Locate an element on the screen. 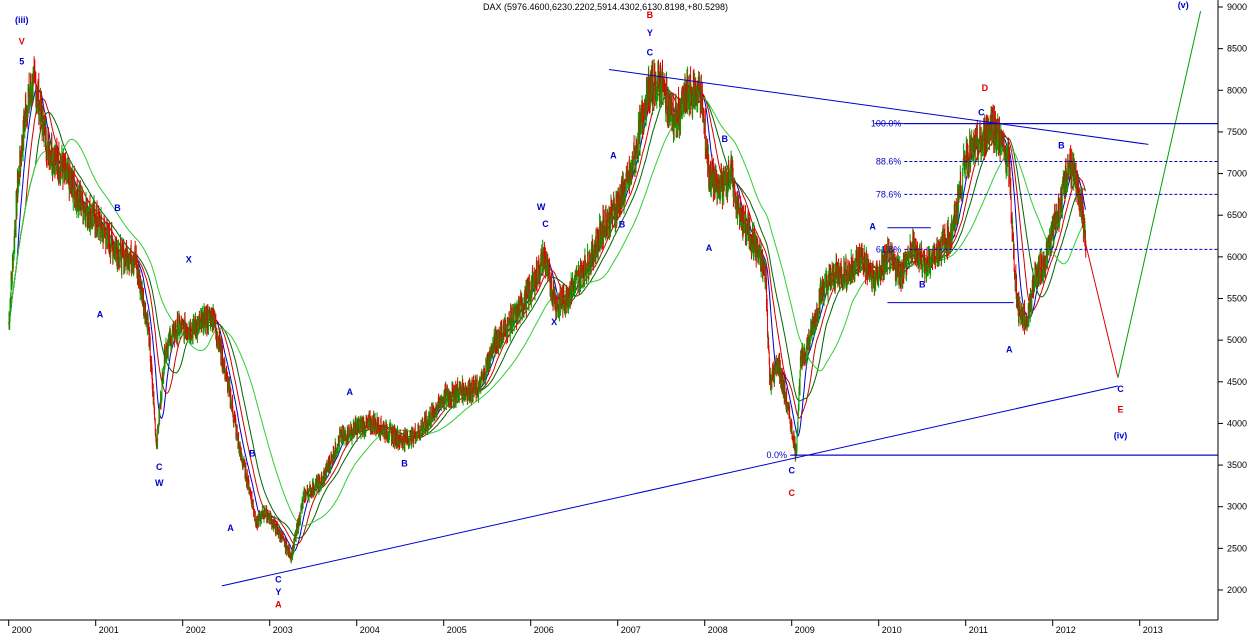 The height and width of the screenshot is (636, 1250). x-tick-label: 2000 is located at coordinates (22, 630).